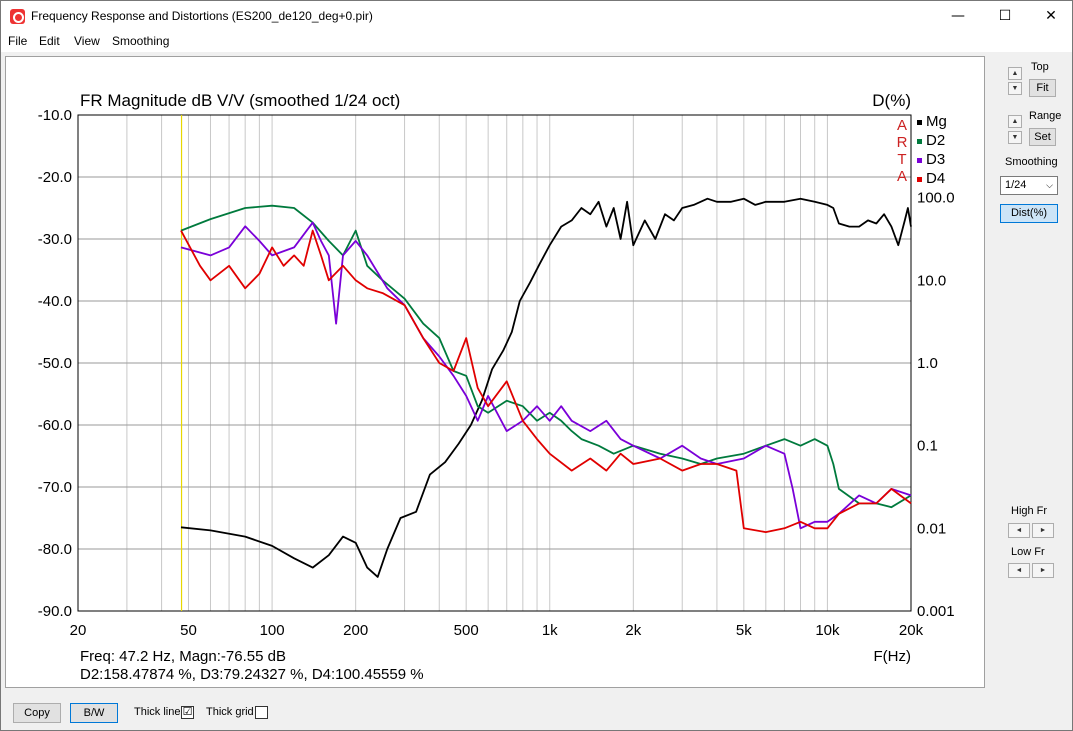 The width and height of the screenshot is (1073, 731). What do you see at coordinates (78, 630) in the screenshot?
I see `x-tick-label: 20` at bounding box center [78, 630].